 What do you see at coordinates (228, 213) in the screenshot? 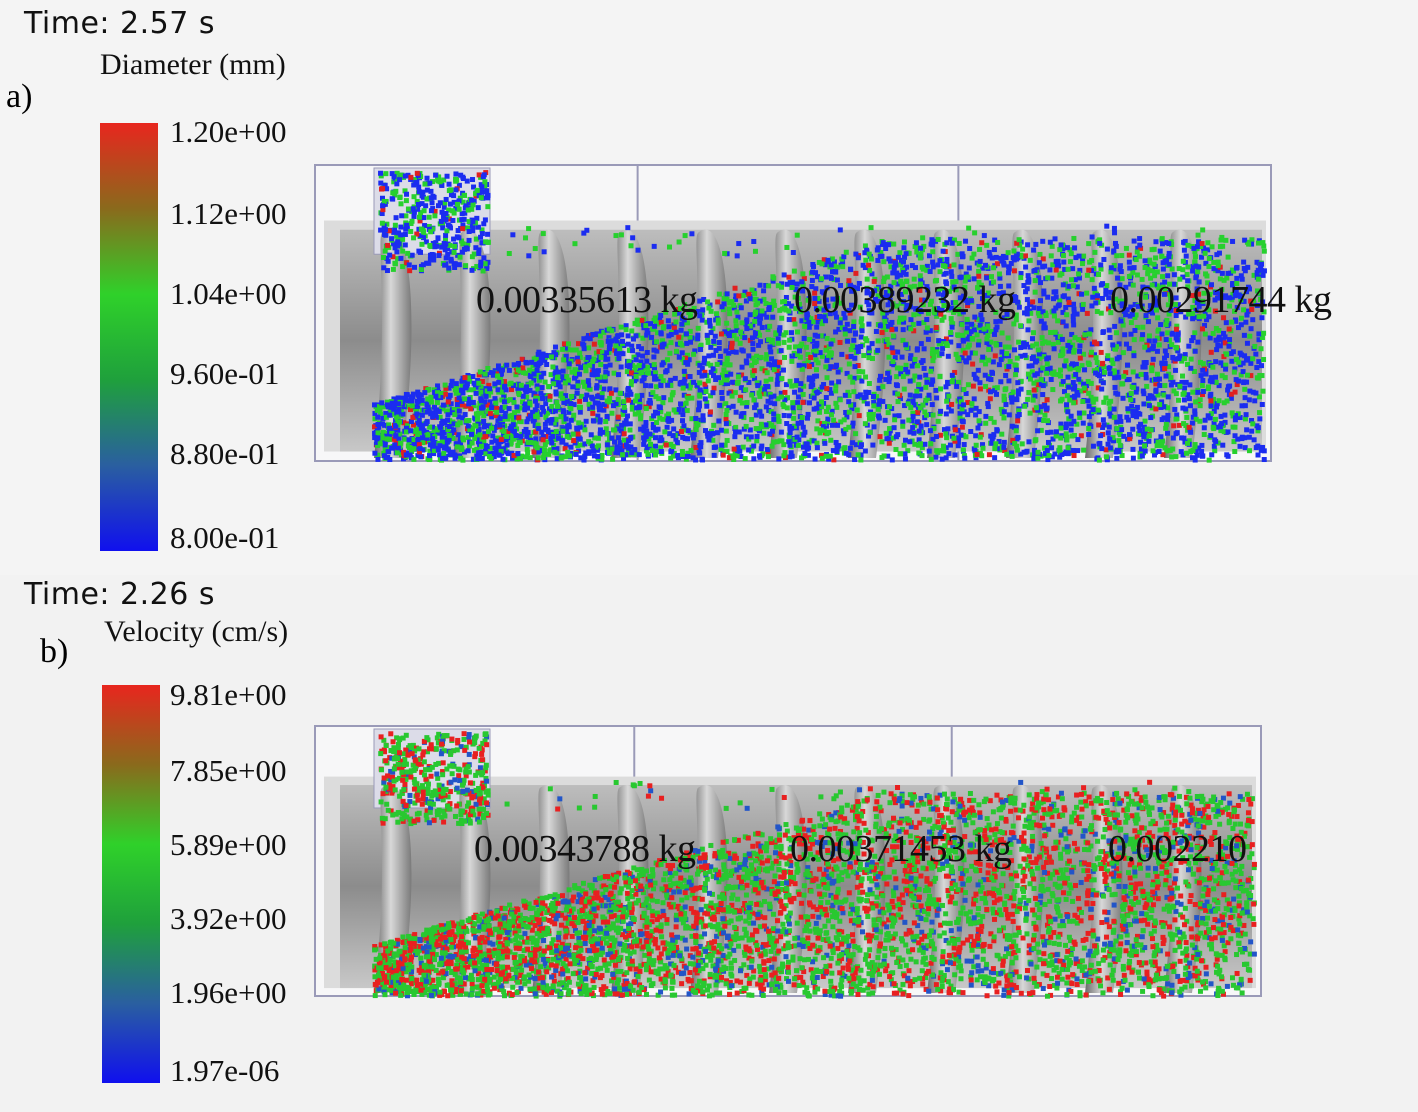
I see `colorbar-tick: 1.12e+00` at bounding box center [228, 213].